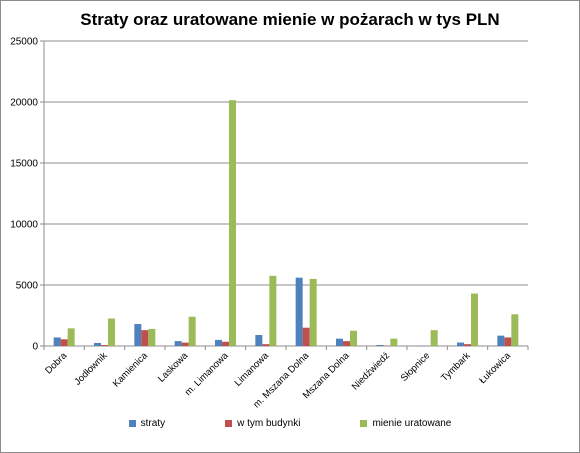 This screenshot has height=453, width=580. I want to click on x-tick-label: m. Limanowa, so click(207, 374).